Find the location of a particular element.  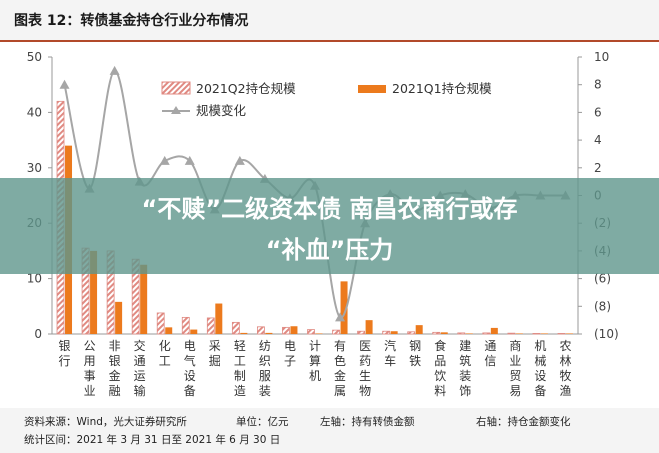

unit-note: 单位：亿元 is located at coordinates (262, 422).